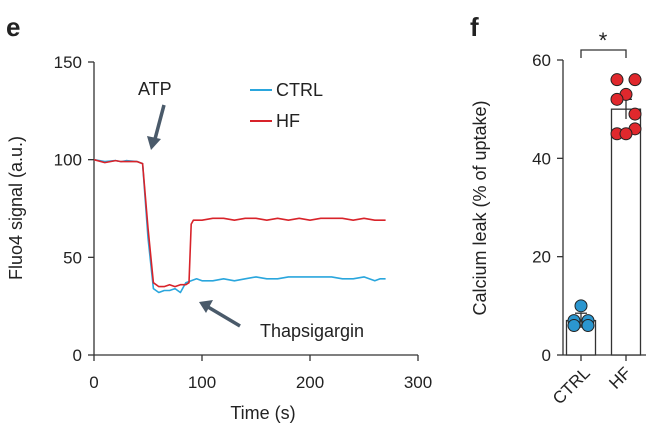  What do you see at coordinates (202, 382) in the screenshot?
I see `x-tick-label: 100` at bounding box center [202, 382].